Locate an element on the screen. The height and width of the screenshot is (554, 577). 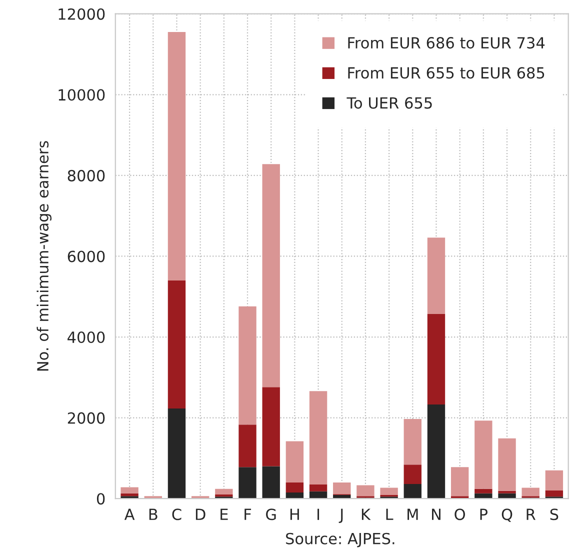
y-tick-label: 2000 is located at coordinates (86, 418).